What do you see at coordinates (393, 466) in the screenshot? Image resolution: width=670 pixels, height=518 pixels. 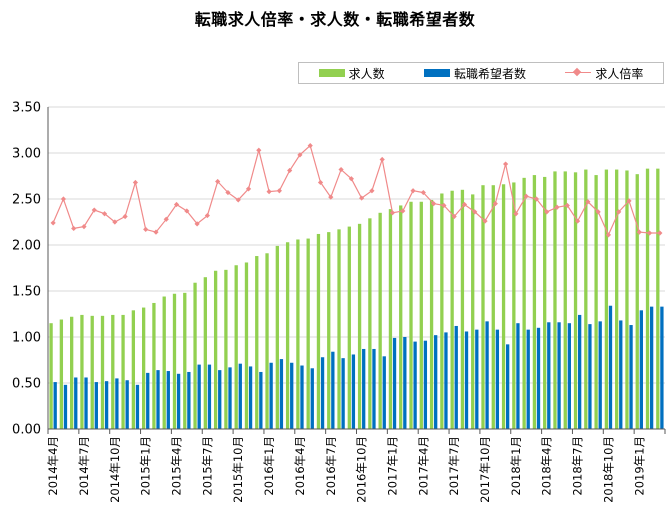 I see `x-tick-label: 2017年1月` at bounding box center [393, 466].